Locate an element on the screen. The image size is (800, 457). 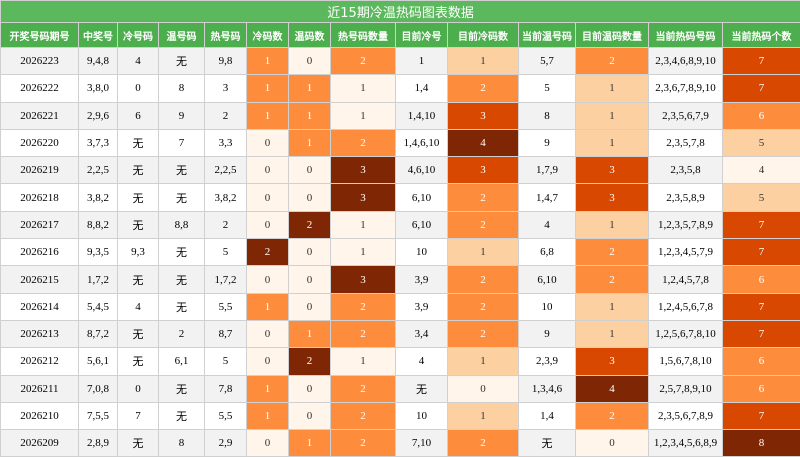
cell: 2,8,9 is located at coordinates (98, 443).